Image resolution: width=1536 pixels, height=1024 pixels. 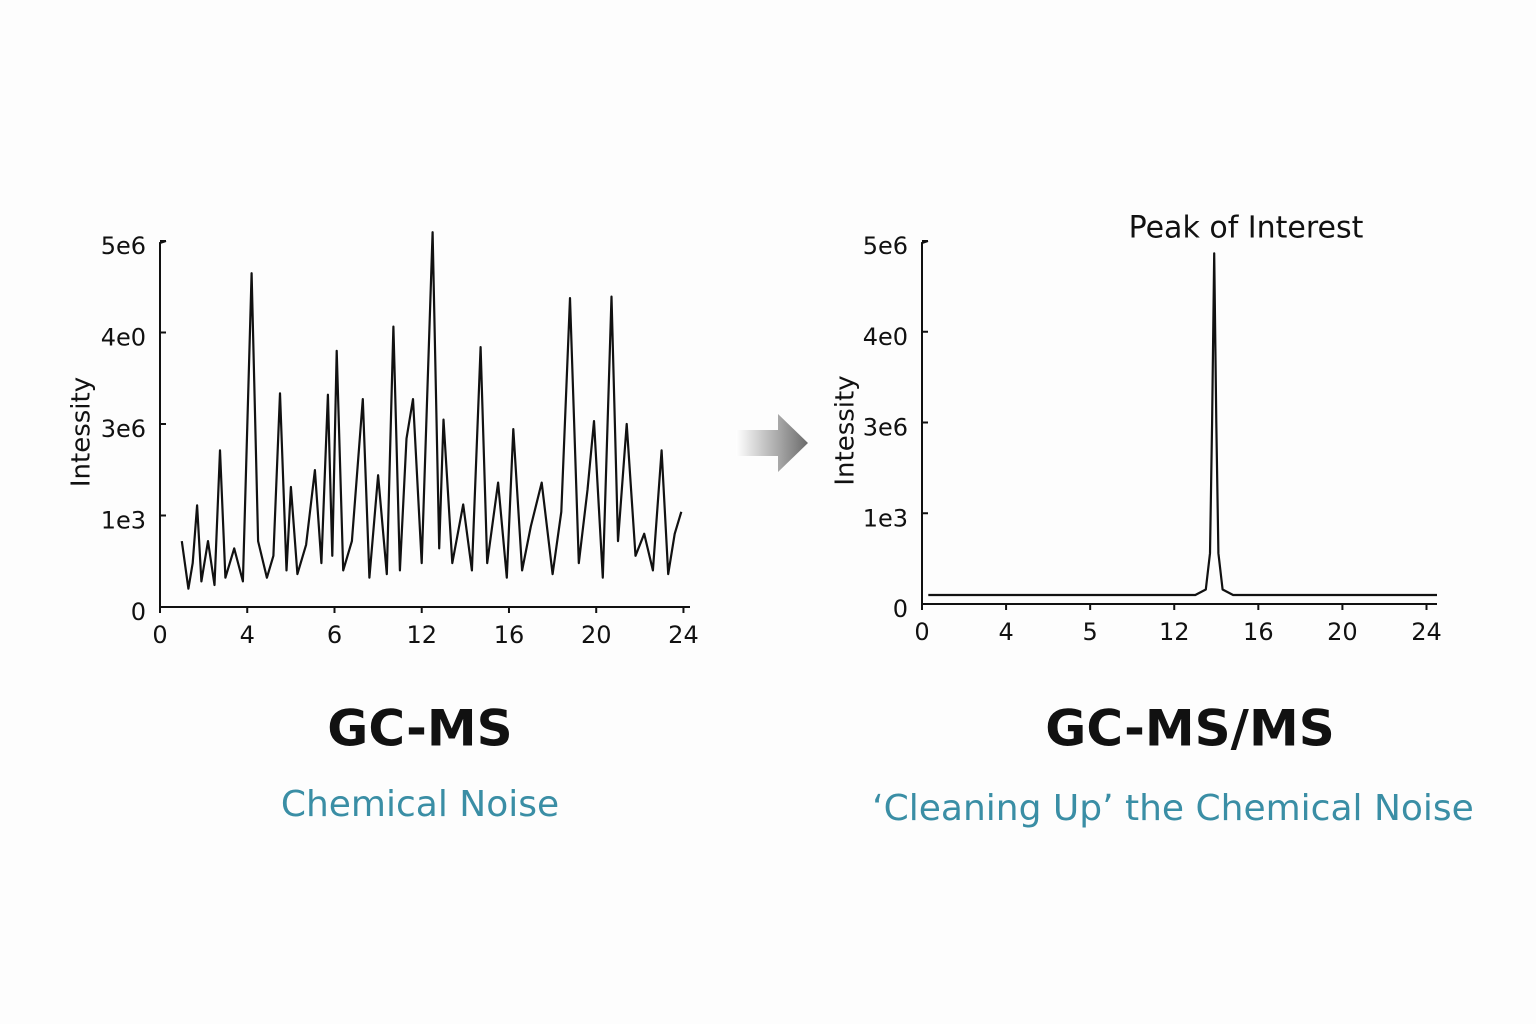 I want to click on chart-title: GC-MS, so click(x=419, y=729).